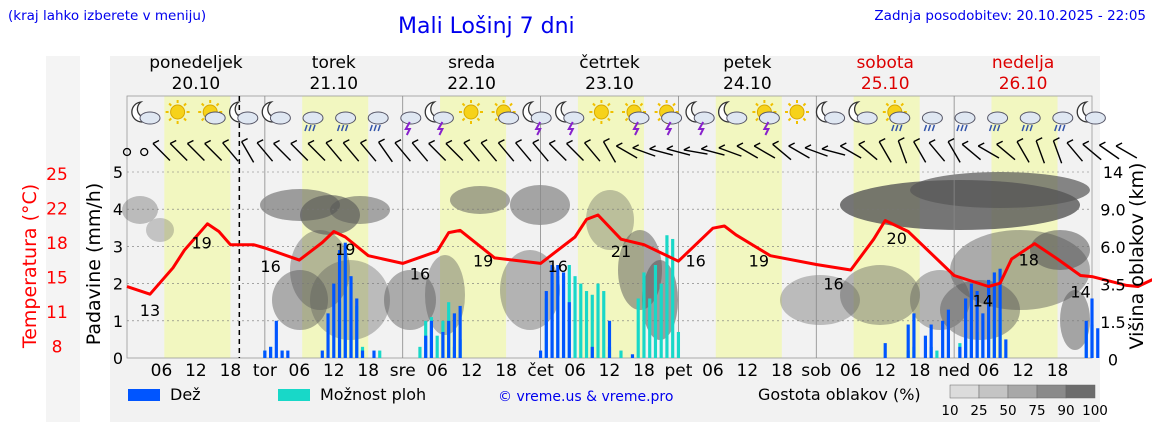 This screenshot has height=443, width=1152. I want to click on temperature-tick: 25, so click(57, 175).